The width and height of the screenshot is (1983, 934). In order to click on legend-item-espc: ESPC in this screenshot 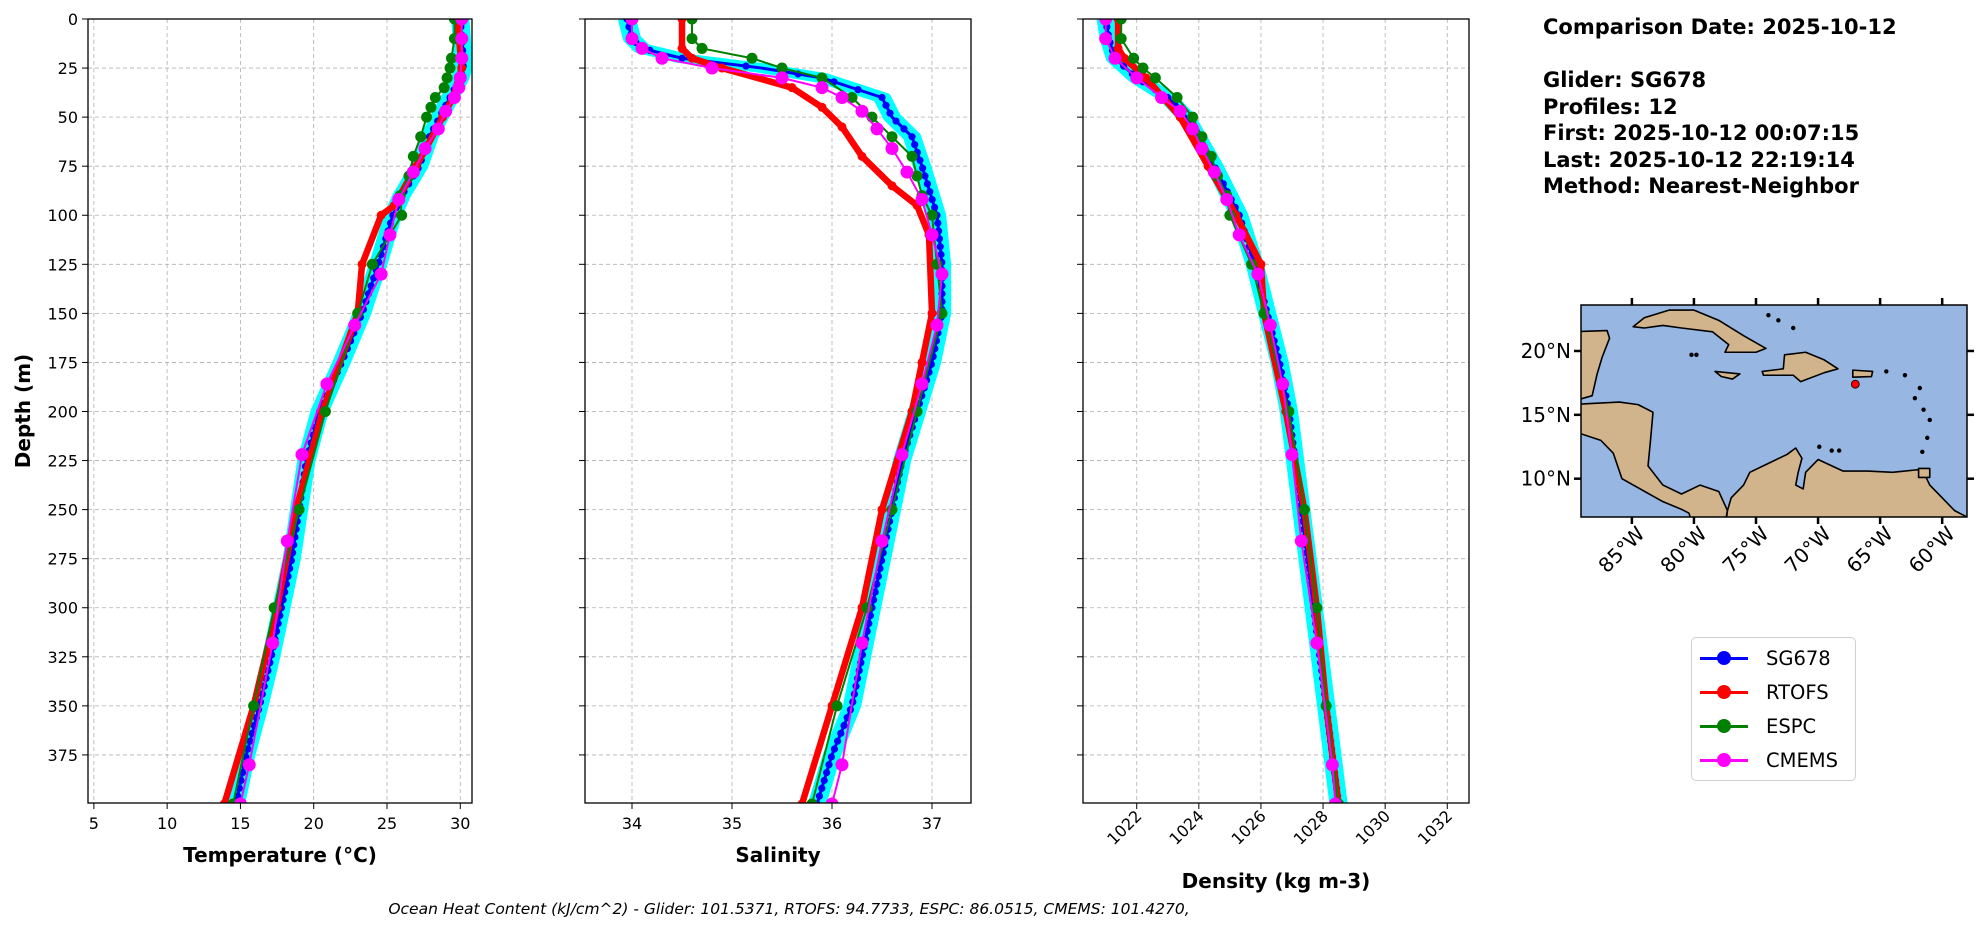, I will do `click(1758, 726)`.